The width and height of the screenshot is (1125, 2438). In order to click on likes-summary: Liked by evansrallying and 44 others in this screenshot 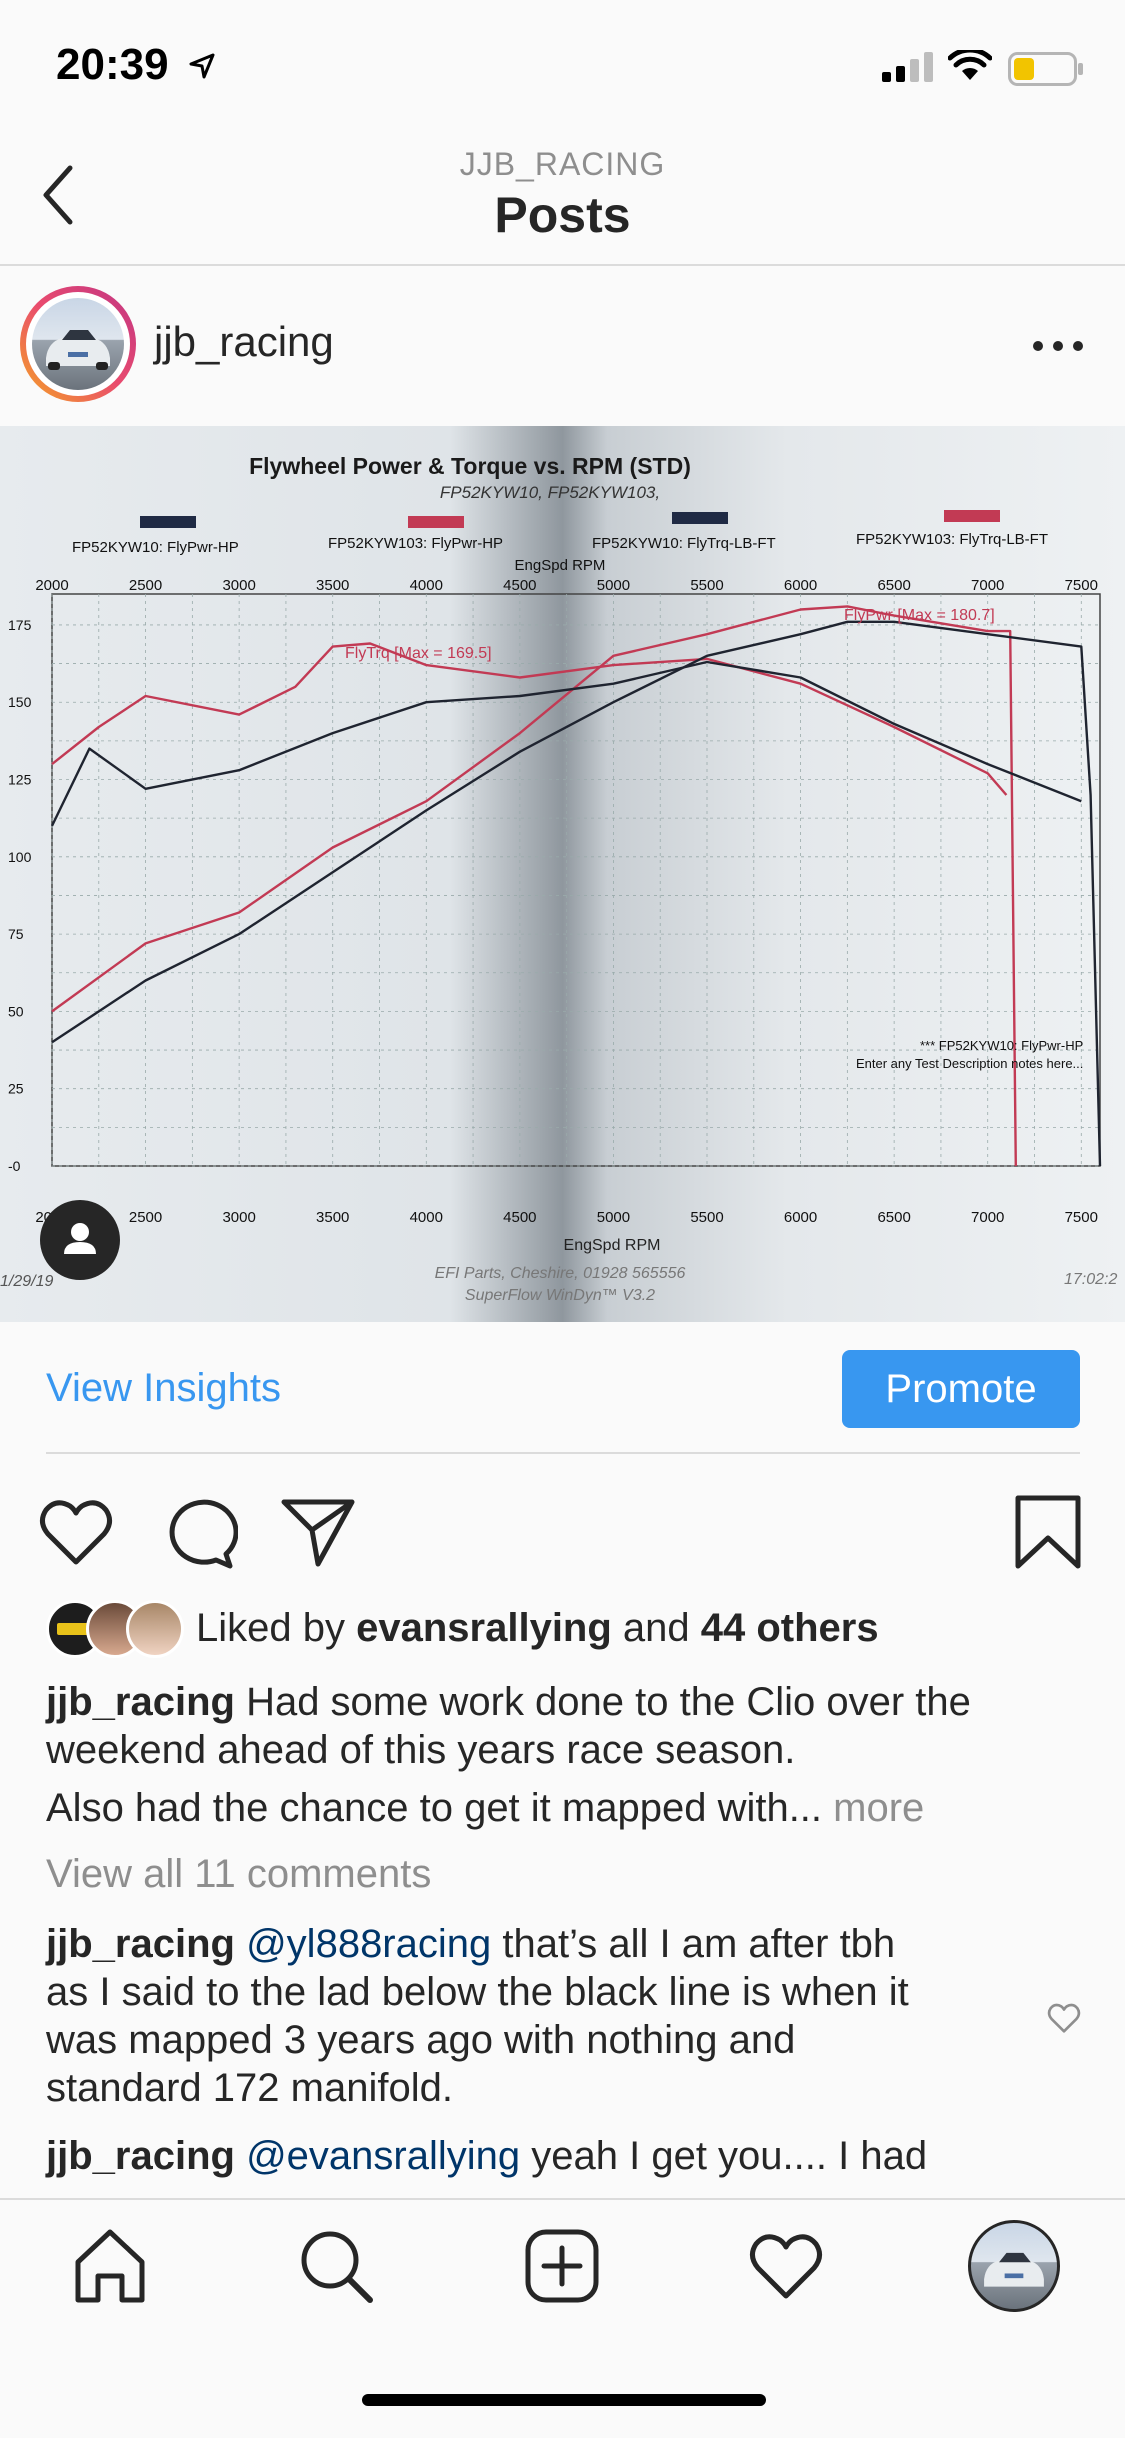, I will do `click(537, 1628)`.